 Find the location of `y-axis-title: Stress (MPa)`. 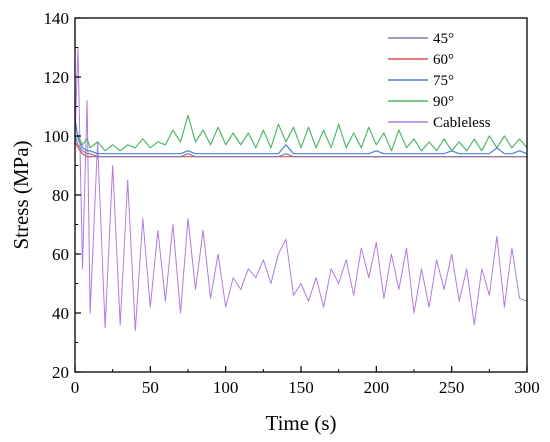

y-axis-title: Stress (MPa) is located at coordinates (21, 194).